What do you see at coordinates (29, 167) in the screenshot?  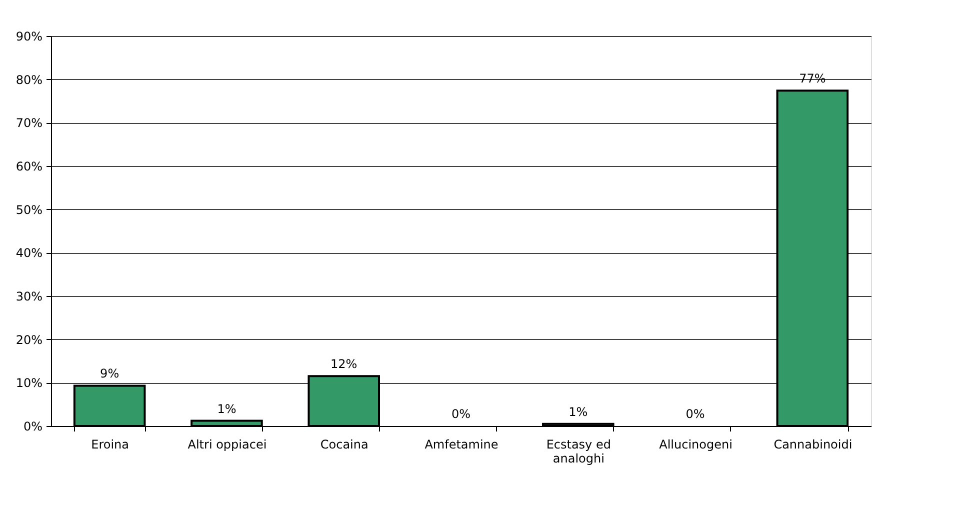 I see `y-tick-label: 60%` at bounding box center [29, 167].